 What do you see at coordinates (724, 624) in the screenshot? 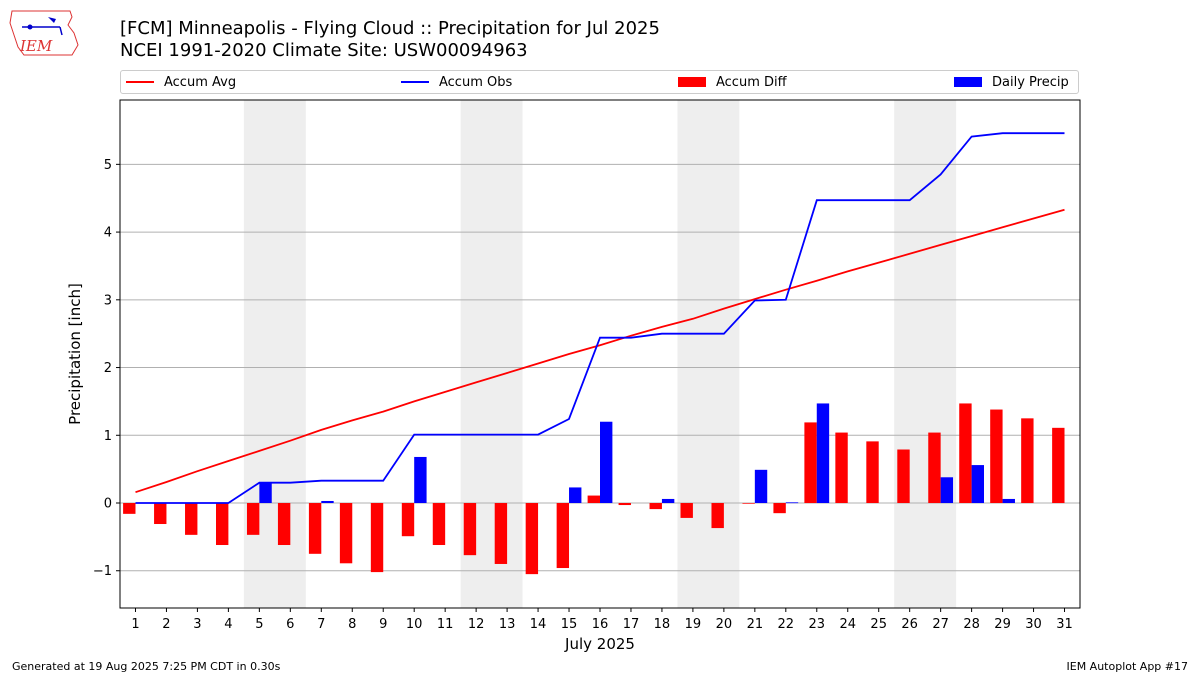
I see `x-tick-label: 20` at bounding box center [724, 624].